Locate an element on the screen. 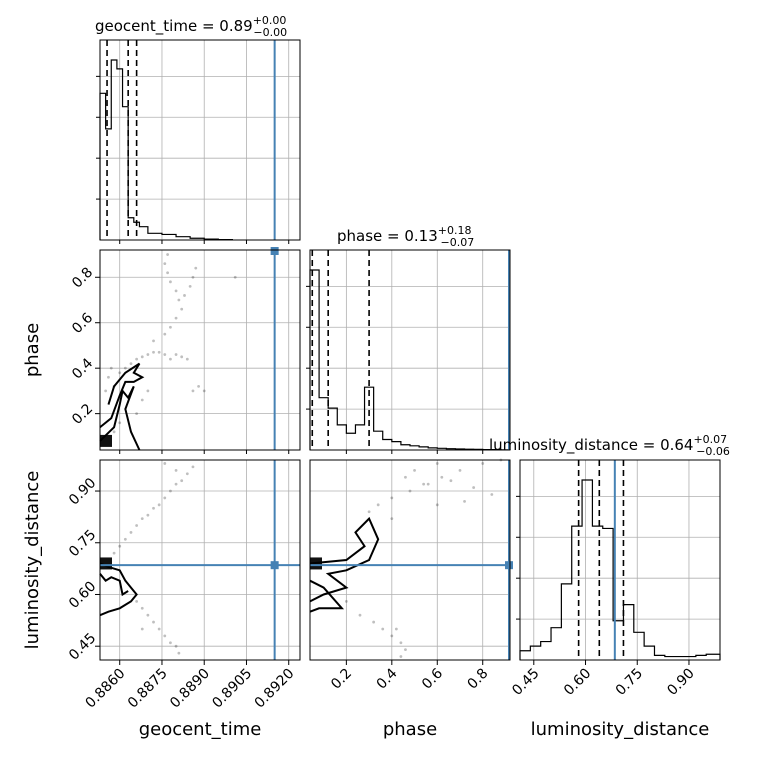 The height and width of the screenshot is (760, 760). y-tick-label: 0.6 is located at coordinates (82, 323).